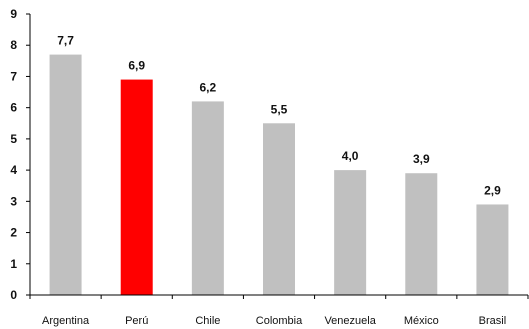 This screenshot has width=529, height=329. Describe the element at coordinates (421, 159) in the screenshot. I see `data-label-mexico: 3,9` at that location.